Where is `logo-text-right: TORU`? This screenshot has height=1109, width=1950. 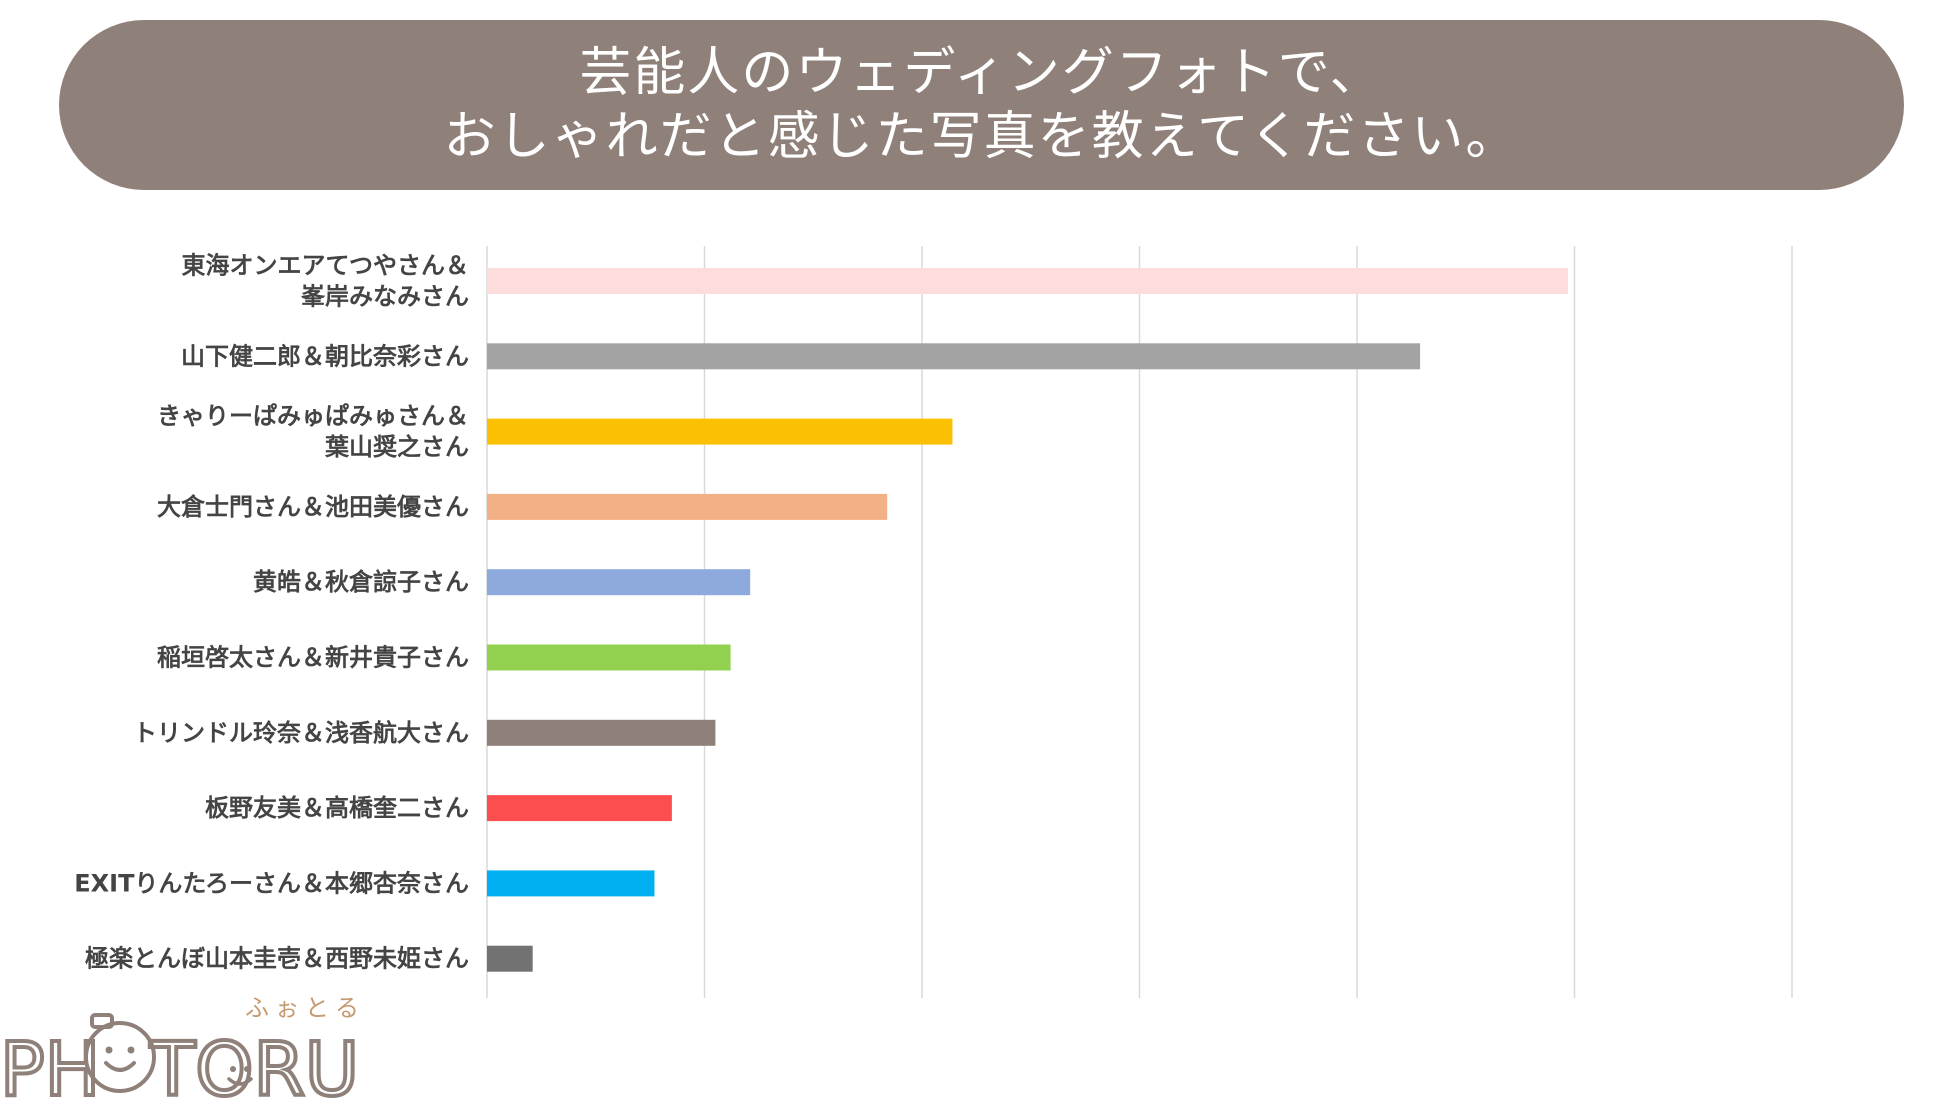
logo-text-right: TORU is located at coordinates (254, 1068).